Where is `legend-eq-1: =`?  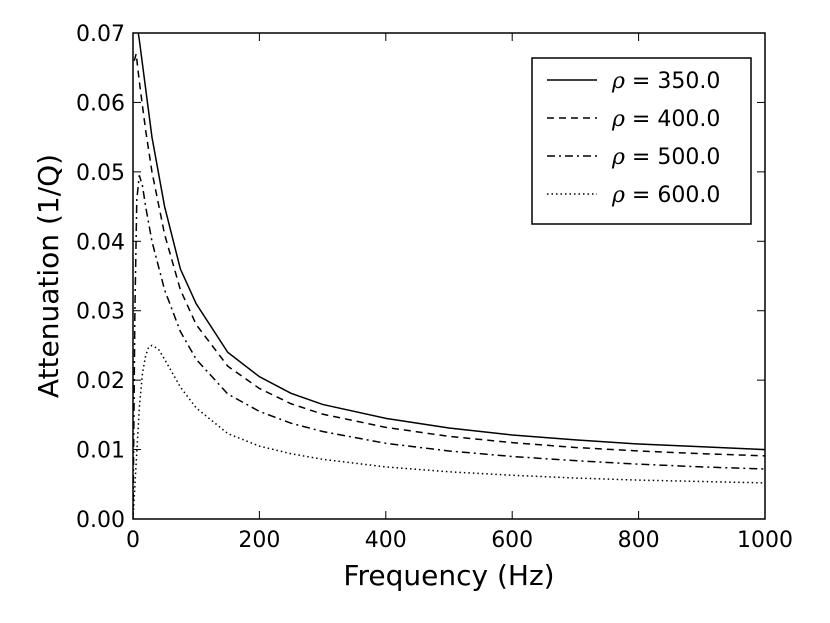 legend-eq-1: = is located at coordinates (641, 119).